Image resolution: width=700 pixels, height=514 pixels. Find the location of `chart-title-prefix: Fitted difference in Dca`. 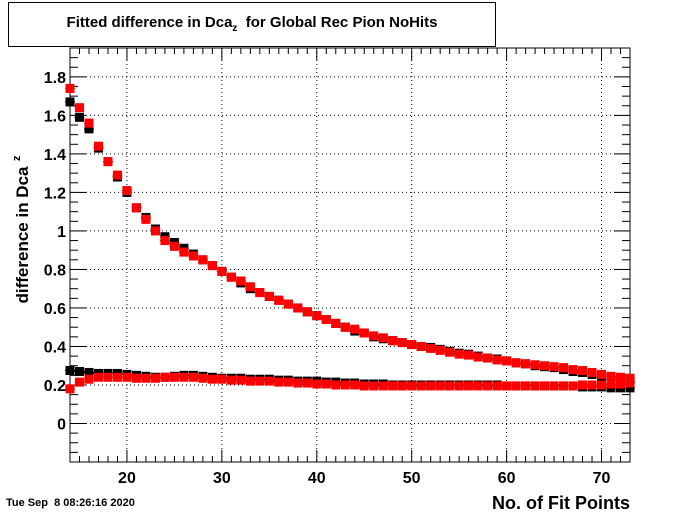

chart-title-prefix: Fitted difference in Dca is located at coordinates (149, 22).